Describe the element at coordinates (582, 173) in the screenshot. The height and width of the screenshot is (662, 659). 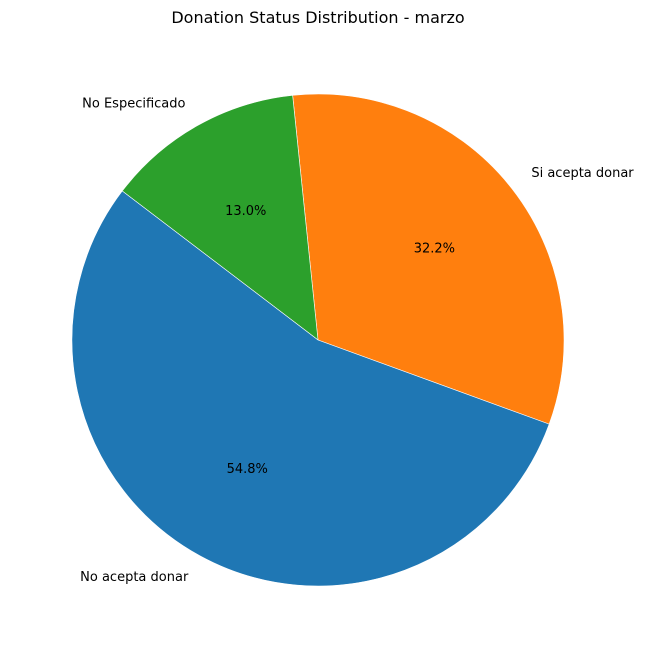
I see `slice-label-1: Si acepta donar` at that location.